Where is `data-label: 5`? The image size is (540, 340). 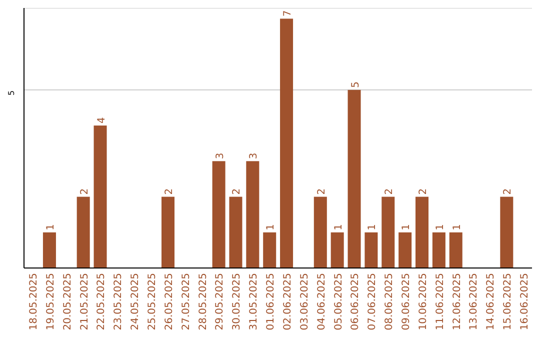
data-label: 5 is located at coordinates (356, 85).